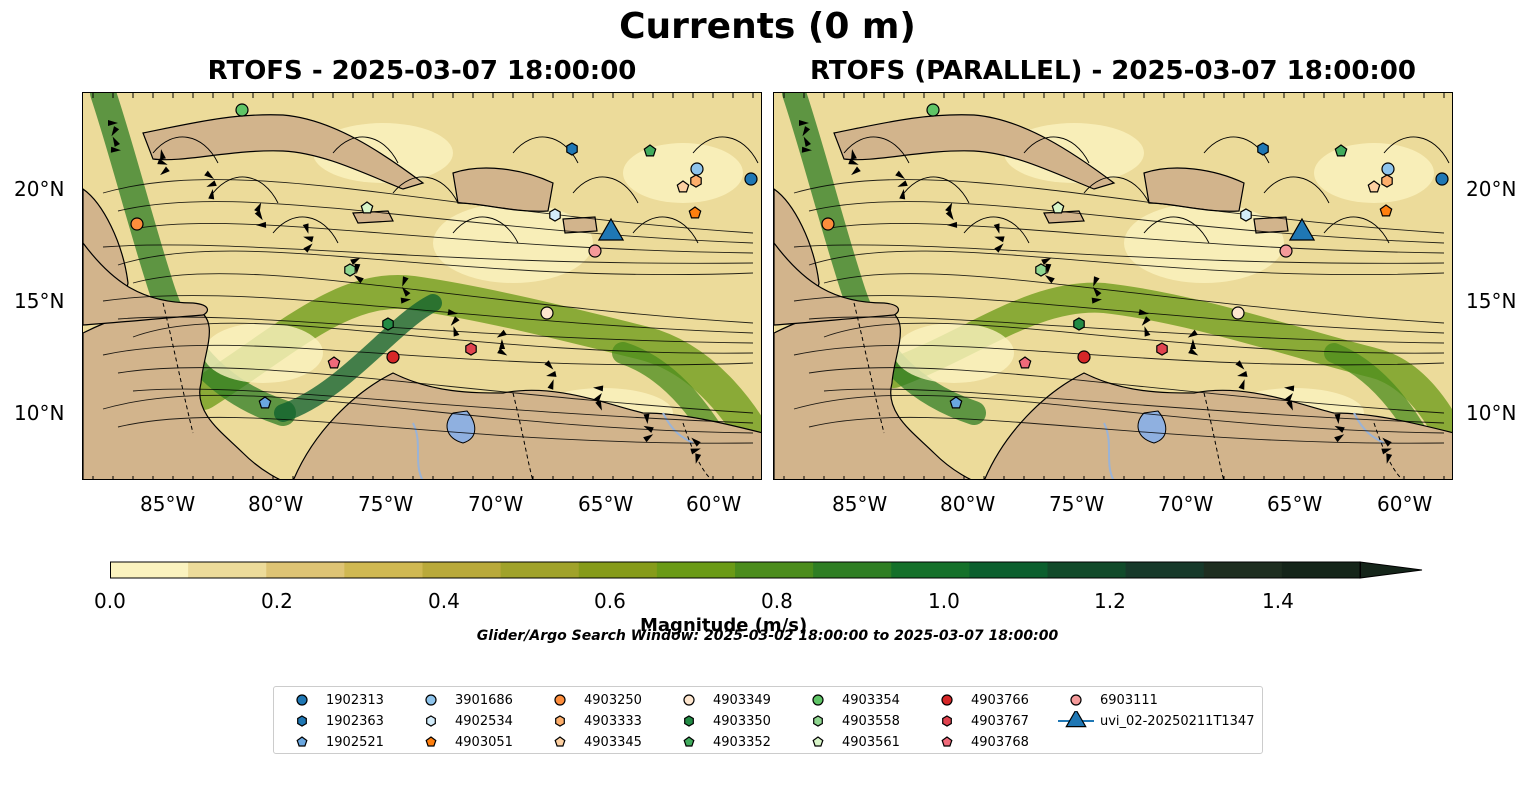 The width and height of the screenshot is (1535, 802). What do you see at coordinates (1391, 570) in the screenshot?
I see `colorbar-extend-arrow` at bounding box center [1391, 570].